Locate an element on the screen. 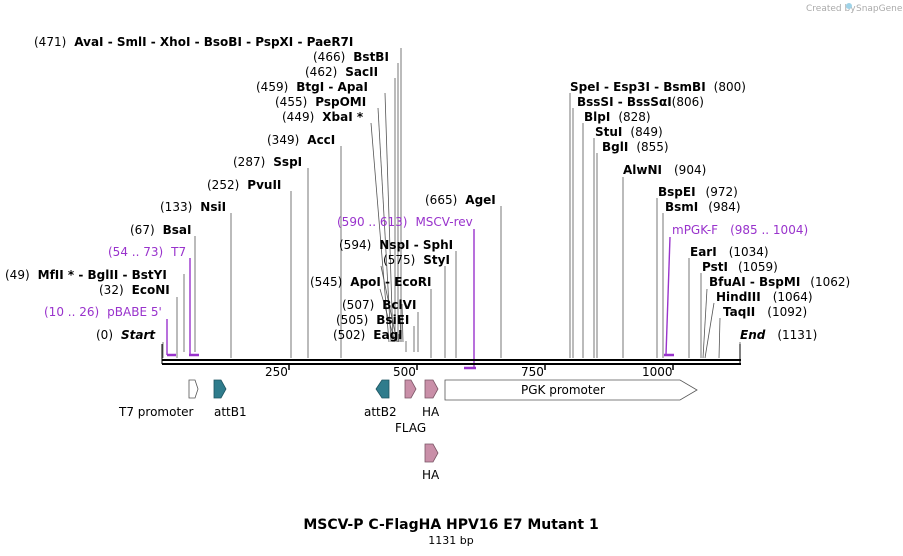  site-label: (252) PvuII is located at coordinates (244, 185).